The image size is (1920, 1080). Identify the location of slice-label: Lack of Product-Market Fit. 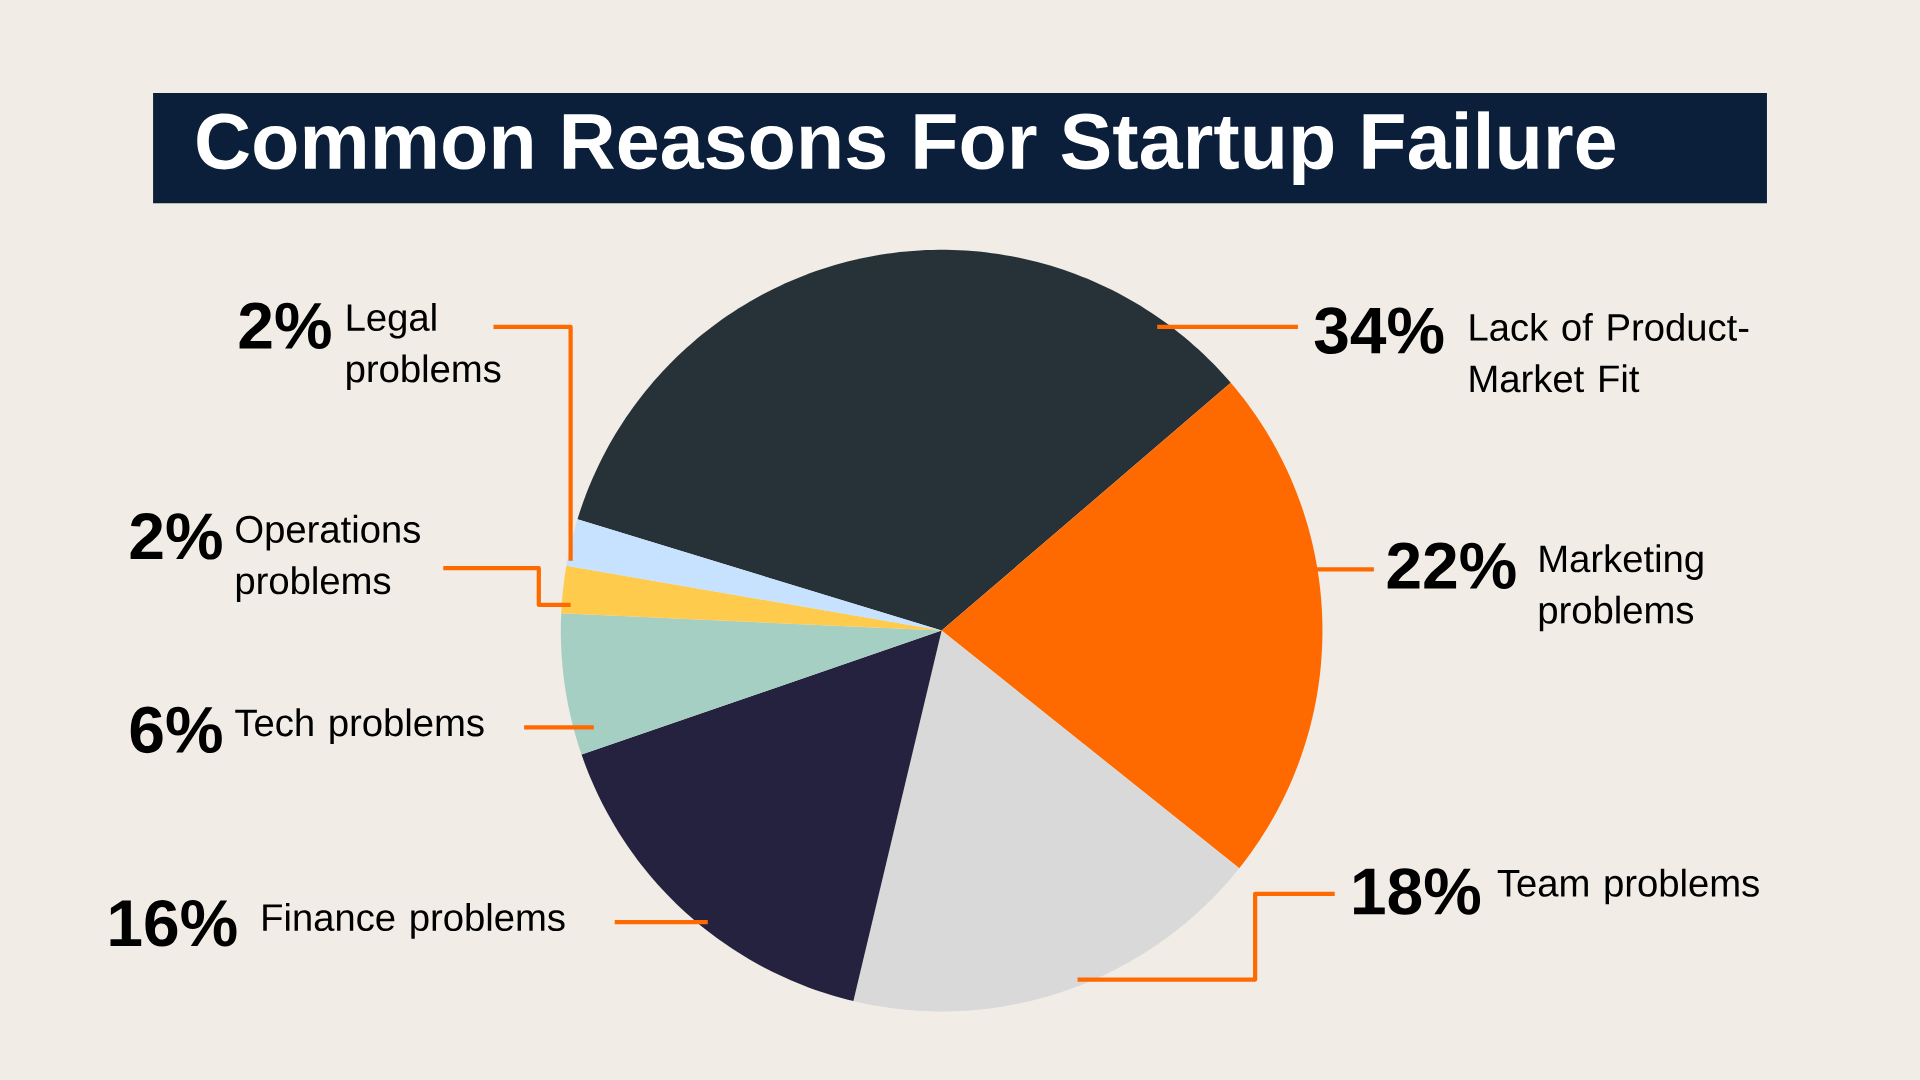
(1609, 352).